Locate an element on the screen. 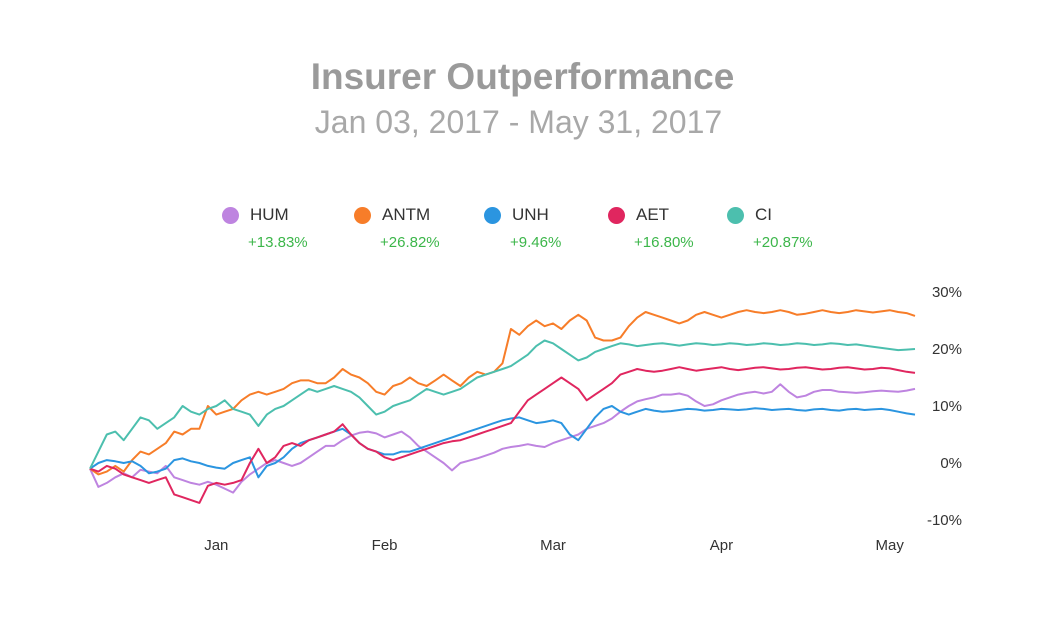  y-axis: 30% 20% 10% 0% -10% is located at coordinates (944, 406).